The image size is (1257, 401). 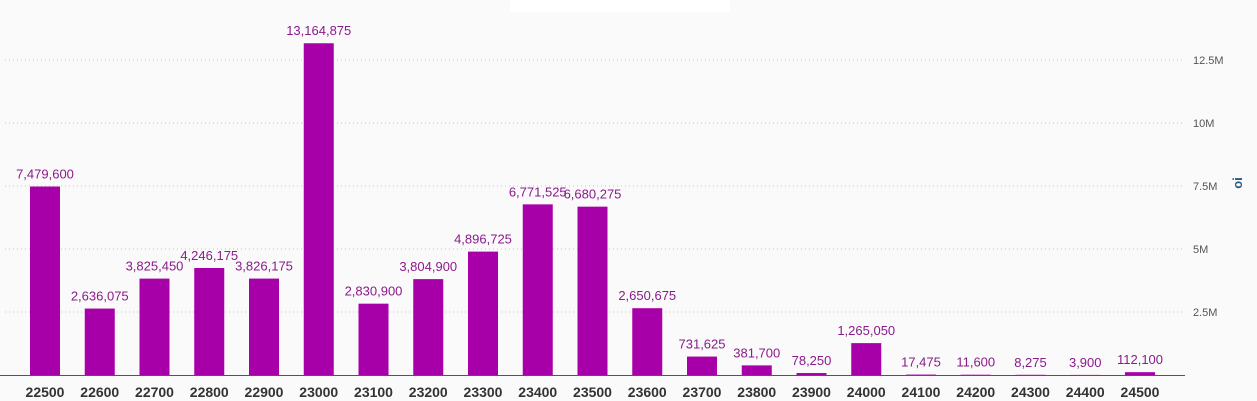 I want to click on y-axis-title: oi, so click(x=1237, y=183).